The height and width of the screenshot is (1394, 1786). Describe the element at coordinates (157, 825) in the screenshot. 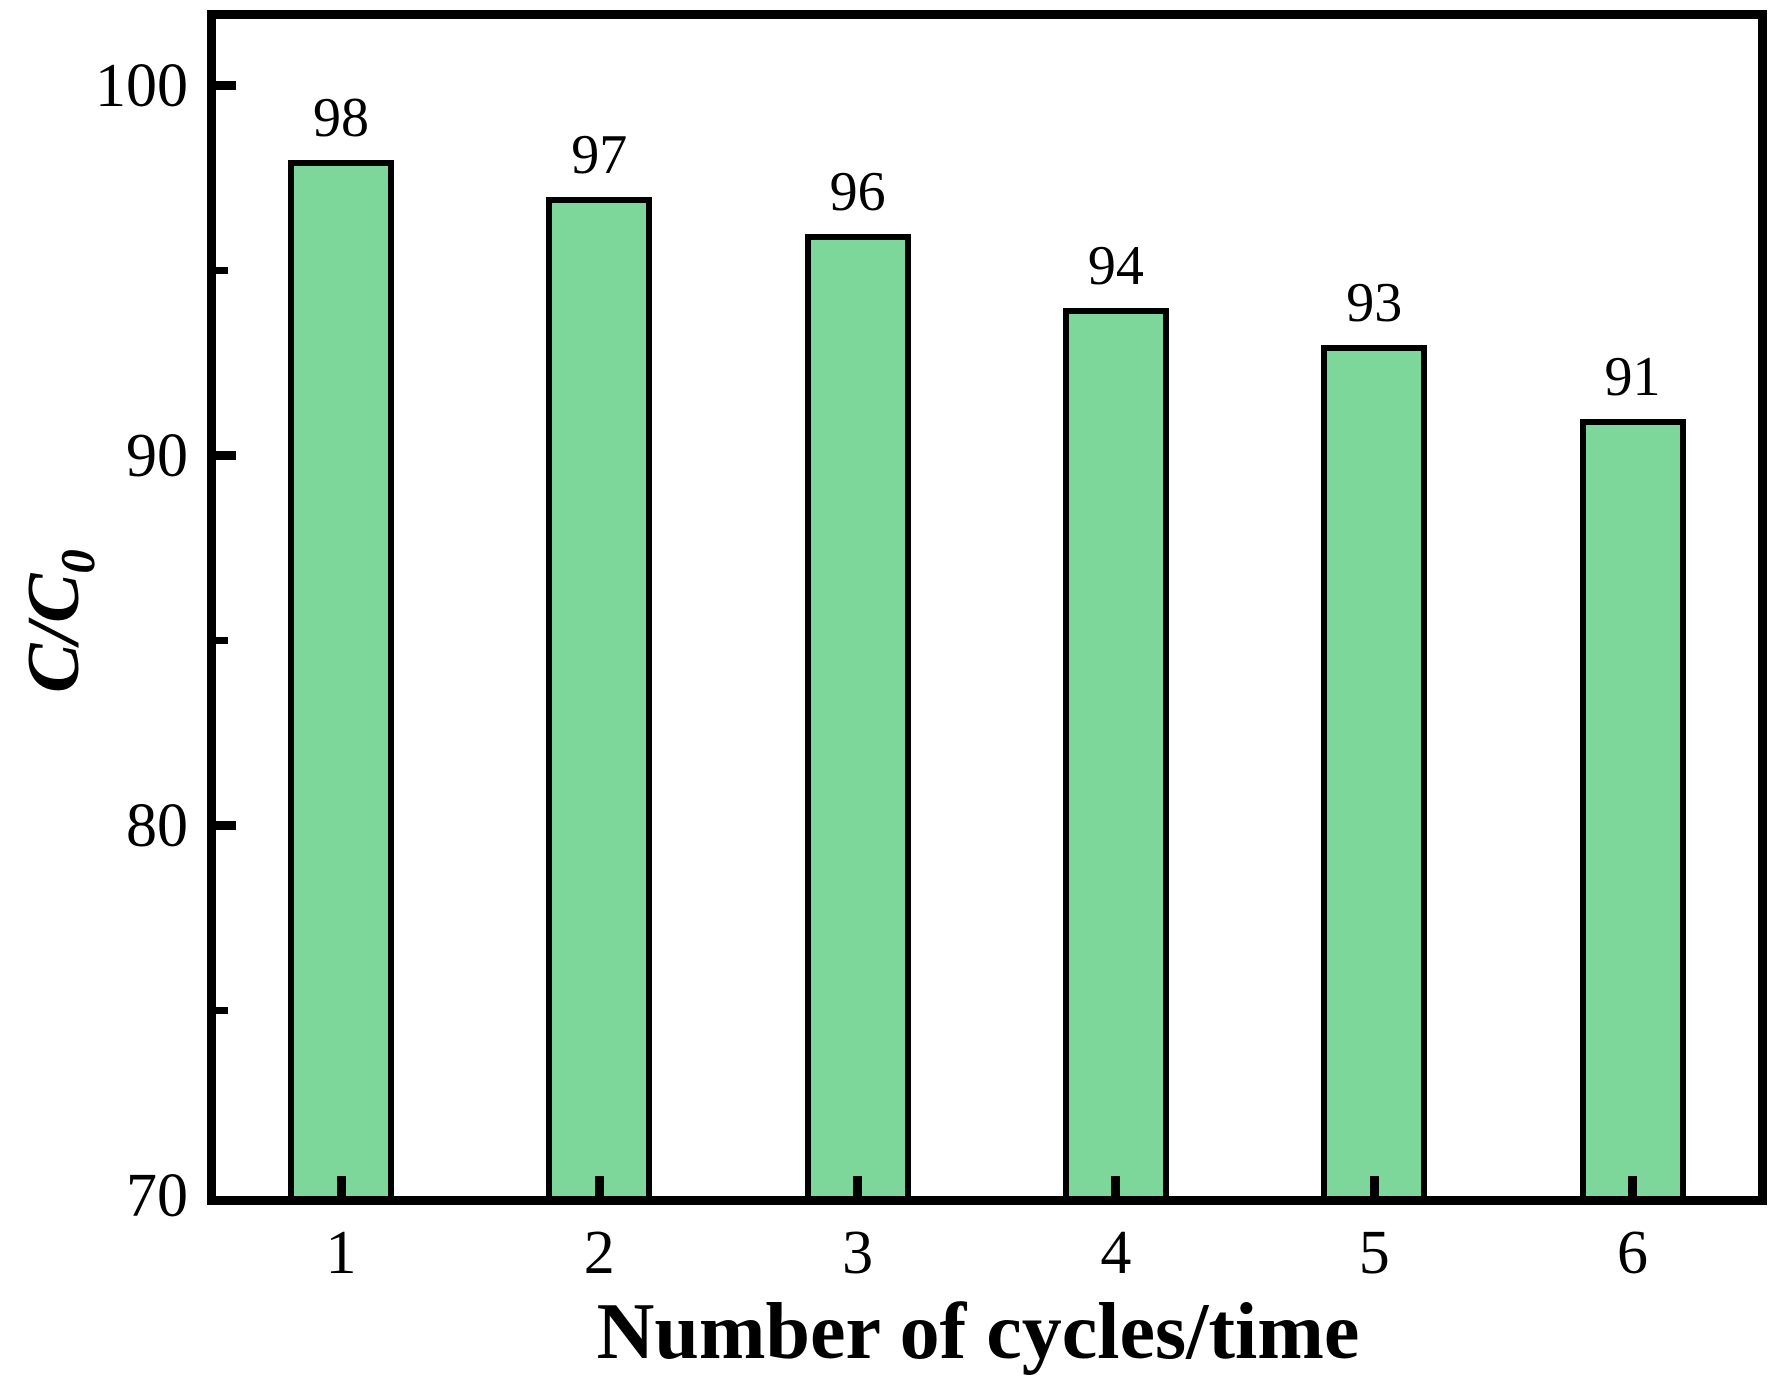

I see `y-tick-label: 80` at that location.